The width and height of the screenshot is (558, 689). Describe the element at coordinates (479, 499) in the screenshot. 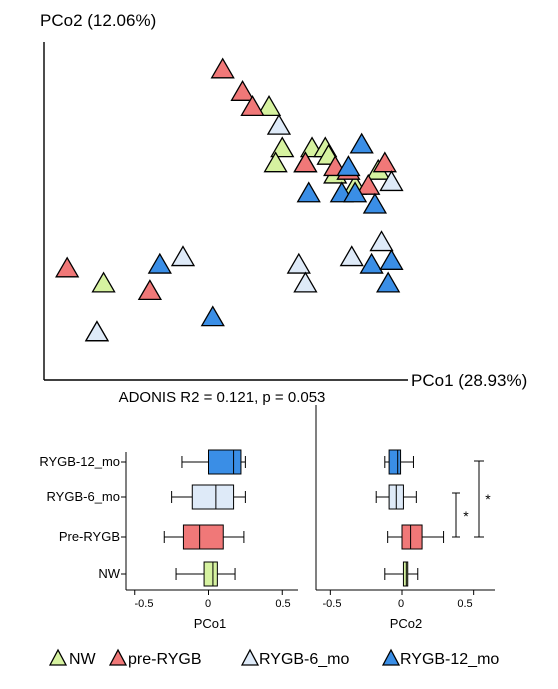

I see `significance-bracket-12mo-vs-pre` at that location.